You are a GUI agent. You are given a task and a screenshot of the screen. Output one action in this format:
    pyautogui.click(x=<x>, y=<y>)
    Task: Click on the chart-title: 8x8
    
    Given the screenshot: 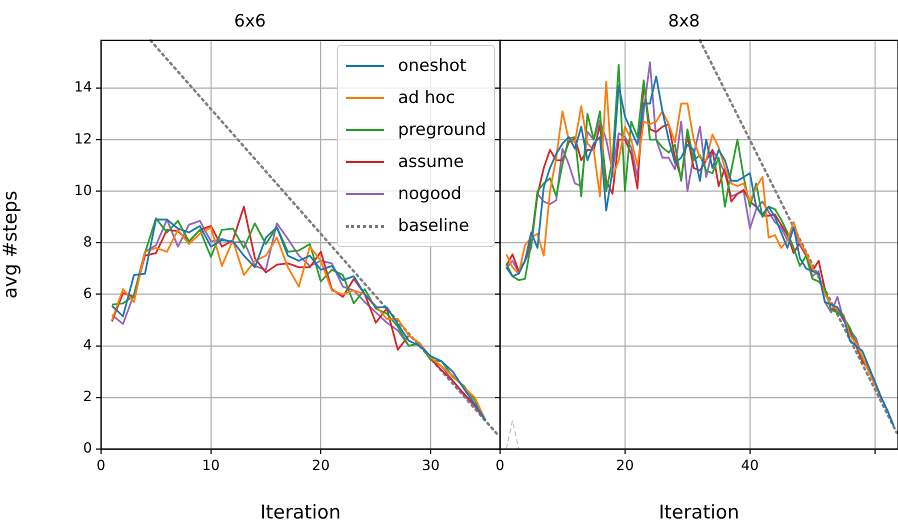 What is the action you would take?
    pyautogui.click(x=684, y=22)
    